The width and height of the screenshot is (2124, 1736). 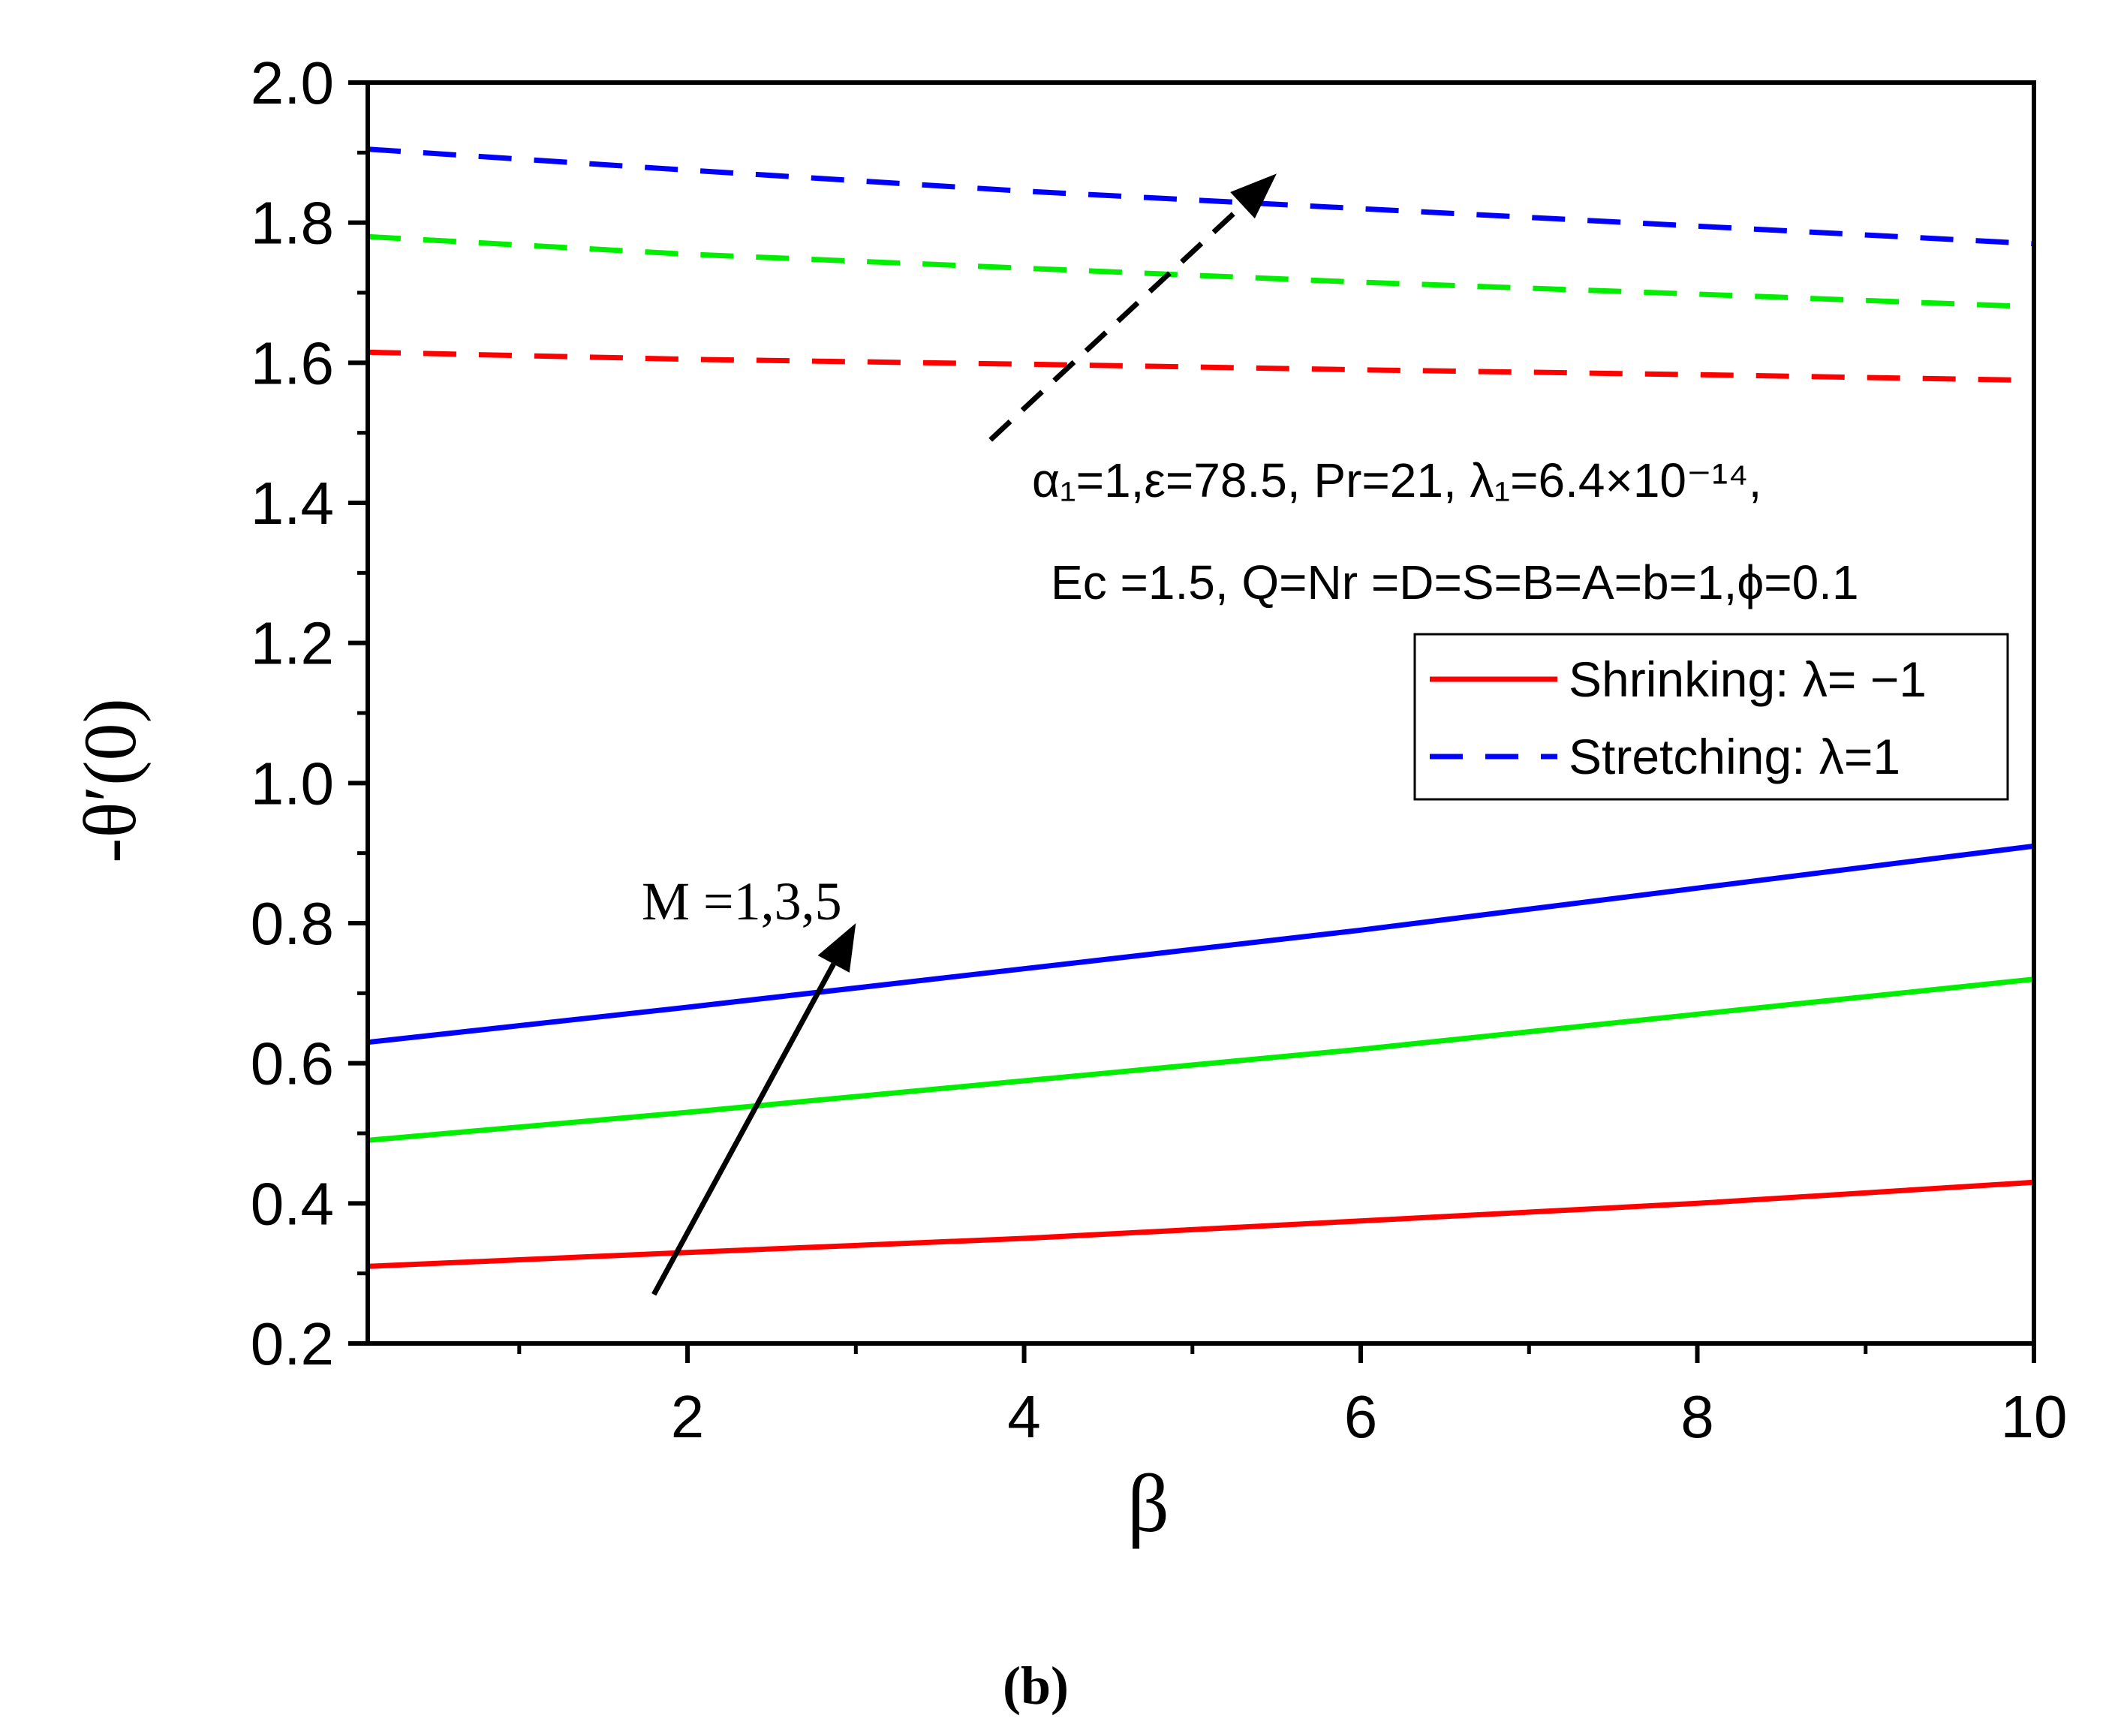 What do you see at coordinates (292, 503) in the screenshot?
I see `y-tick-label: 1.4` at bounding box center [292, 503].